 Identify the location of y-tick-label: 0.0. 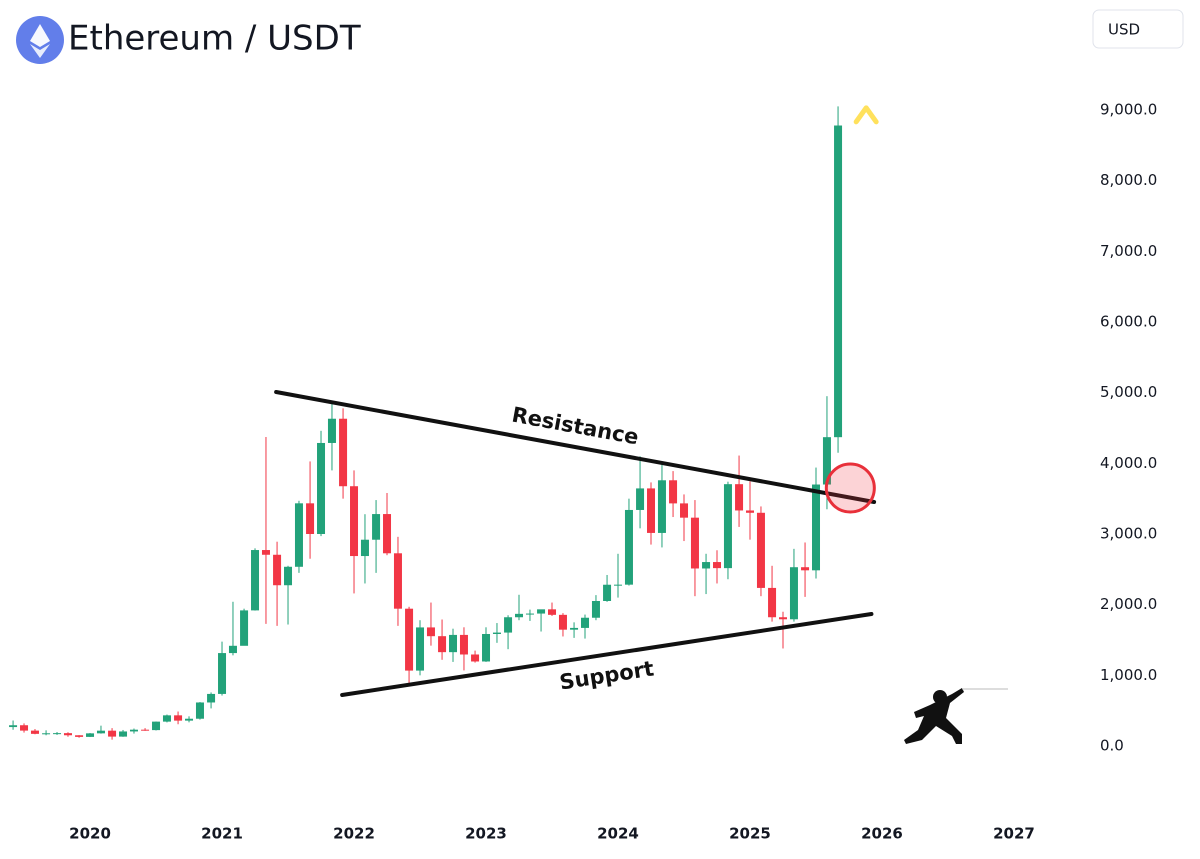
(1112, 746).